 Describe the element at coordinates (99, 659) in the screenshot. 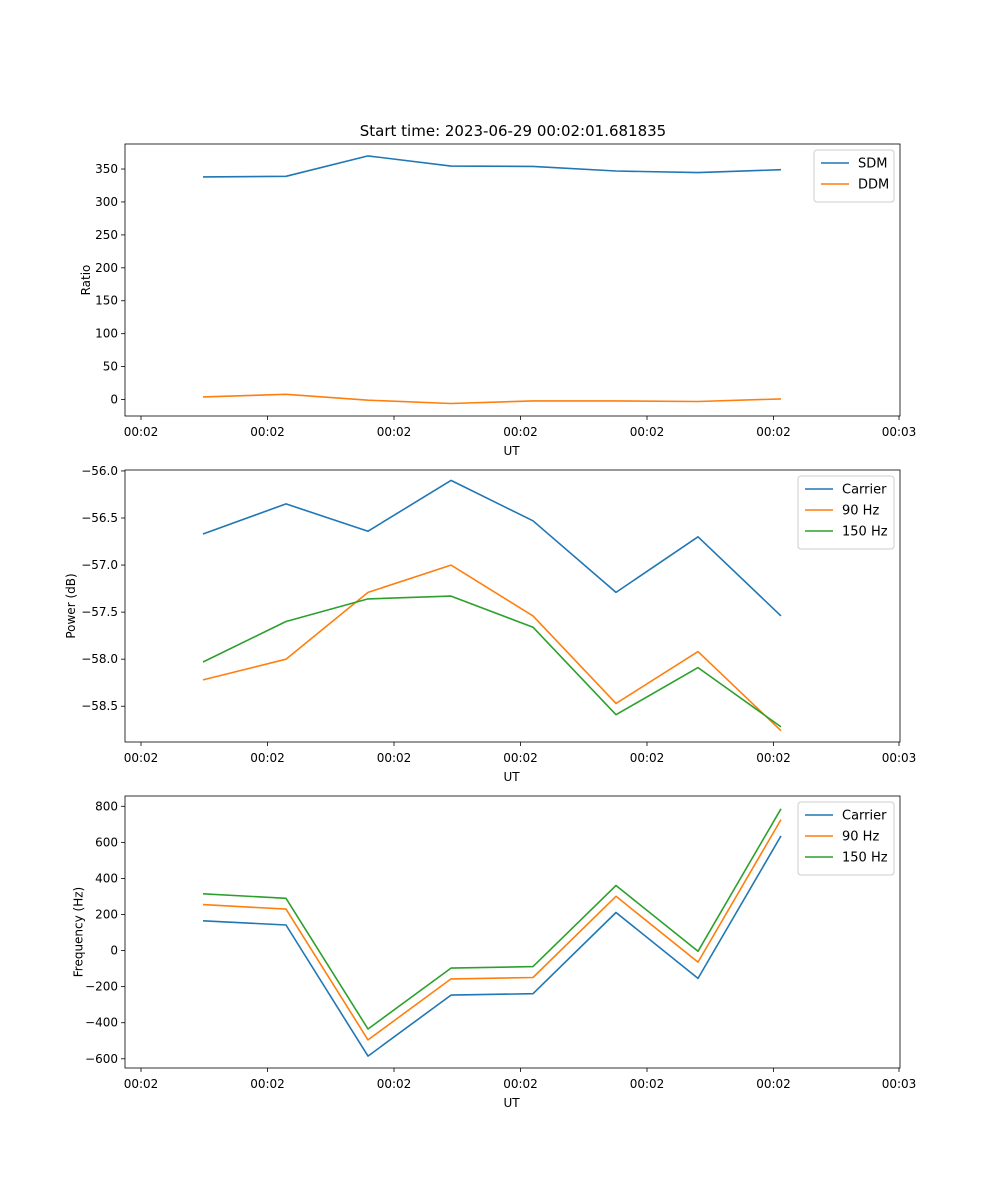

I see `y-tick-label: −58.0` at that location.